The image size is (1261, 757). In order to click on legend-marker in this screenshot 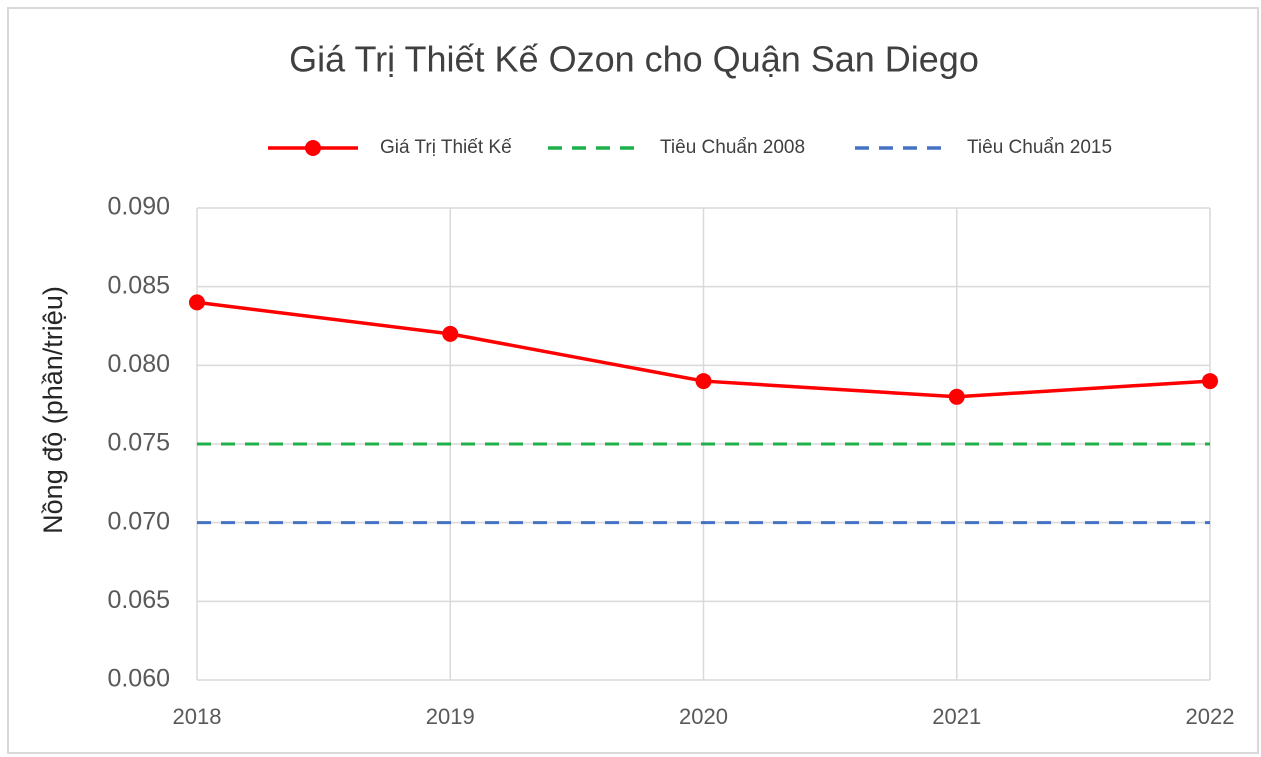, I will do `click(313, 148)`.